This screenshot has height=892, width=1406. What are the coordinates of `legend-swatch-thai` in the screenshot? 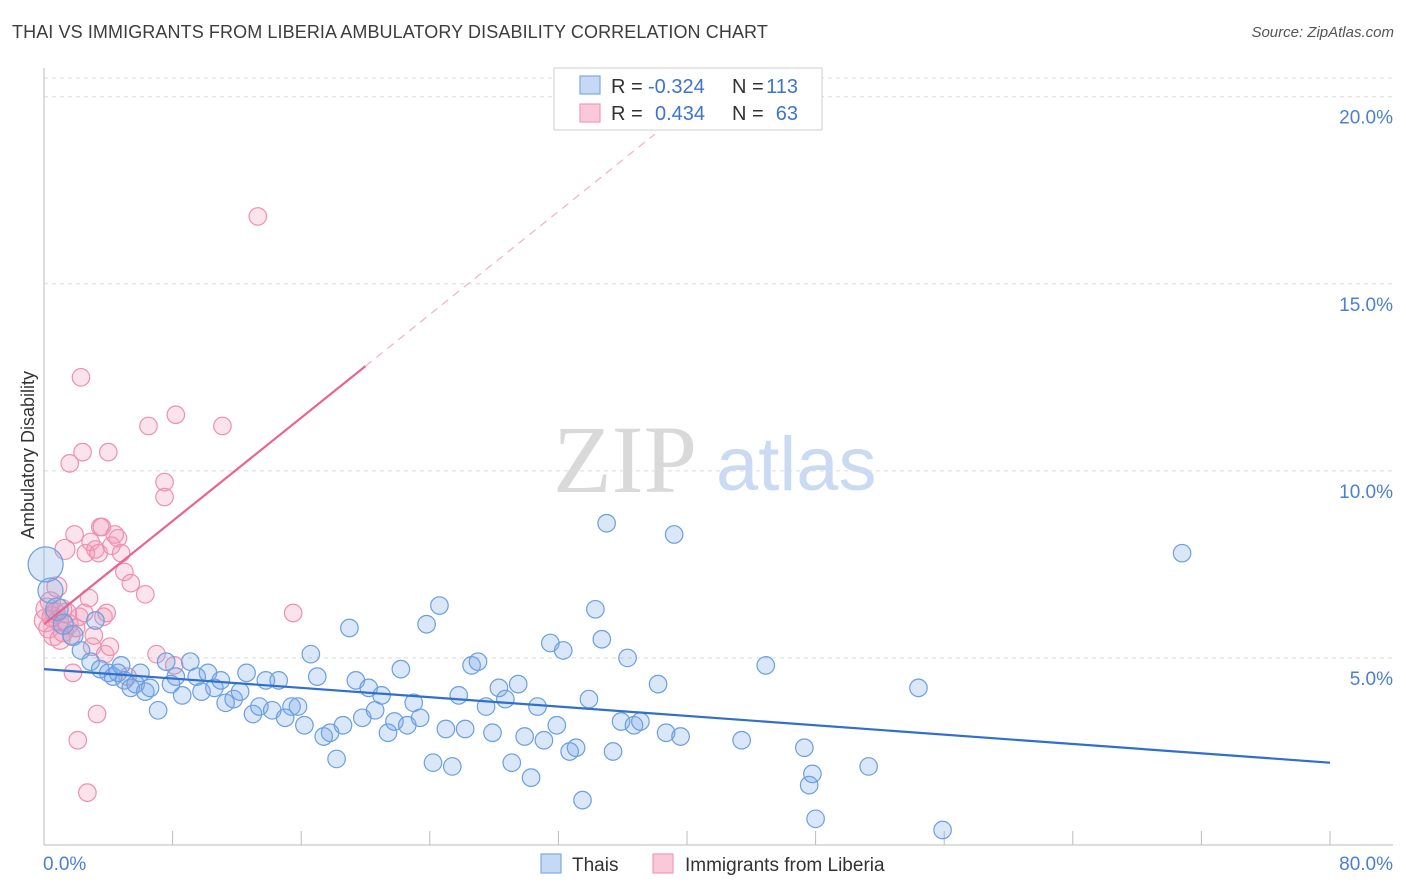 It's located at (590, 85).